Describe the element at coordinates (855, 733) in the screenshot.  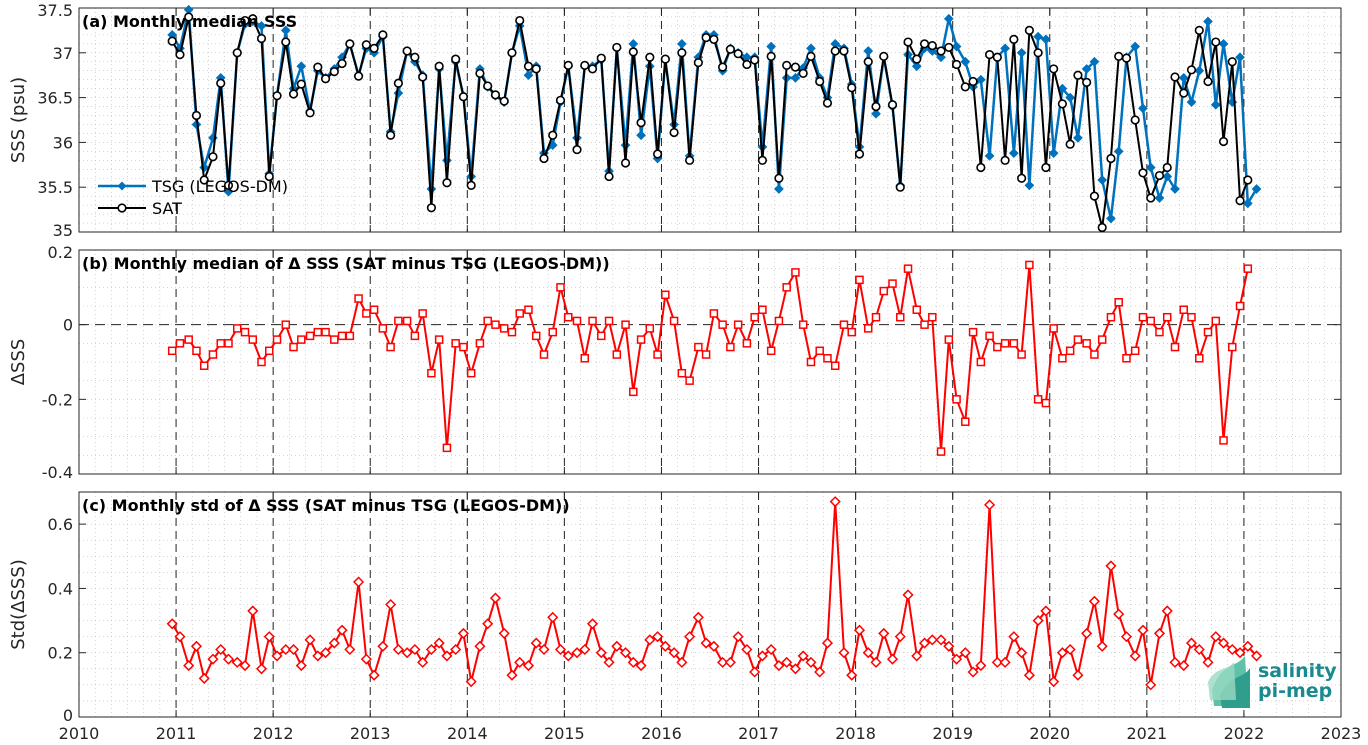
I see `x-tick-label: 2018` at that location.